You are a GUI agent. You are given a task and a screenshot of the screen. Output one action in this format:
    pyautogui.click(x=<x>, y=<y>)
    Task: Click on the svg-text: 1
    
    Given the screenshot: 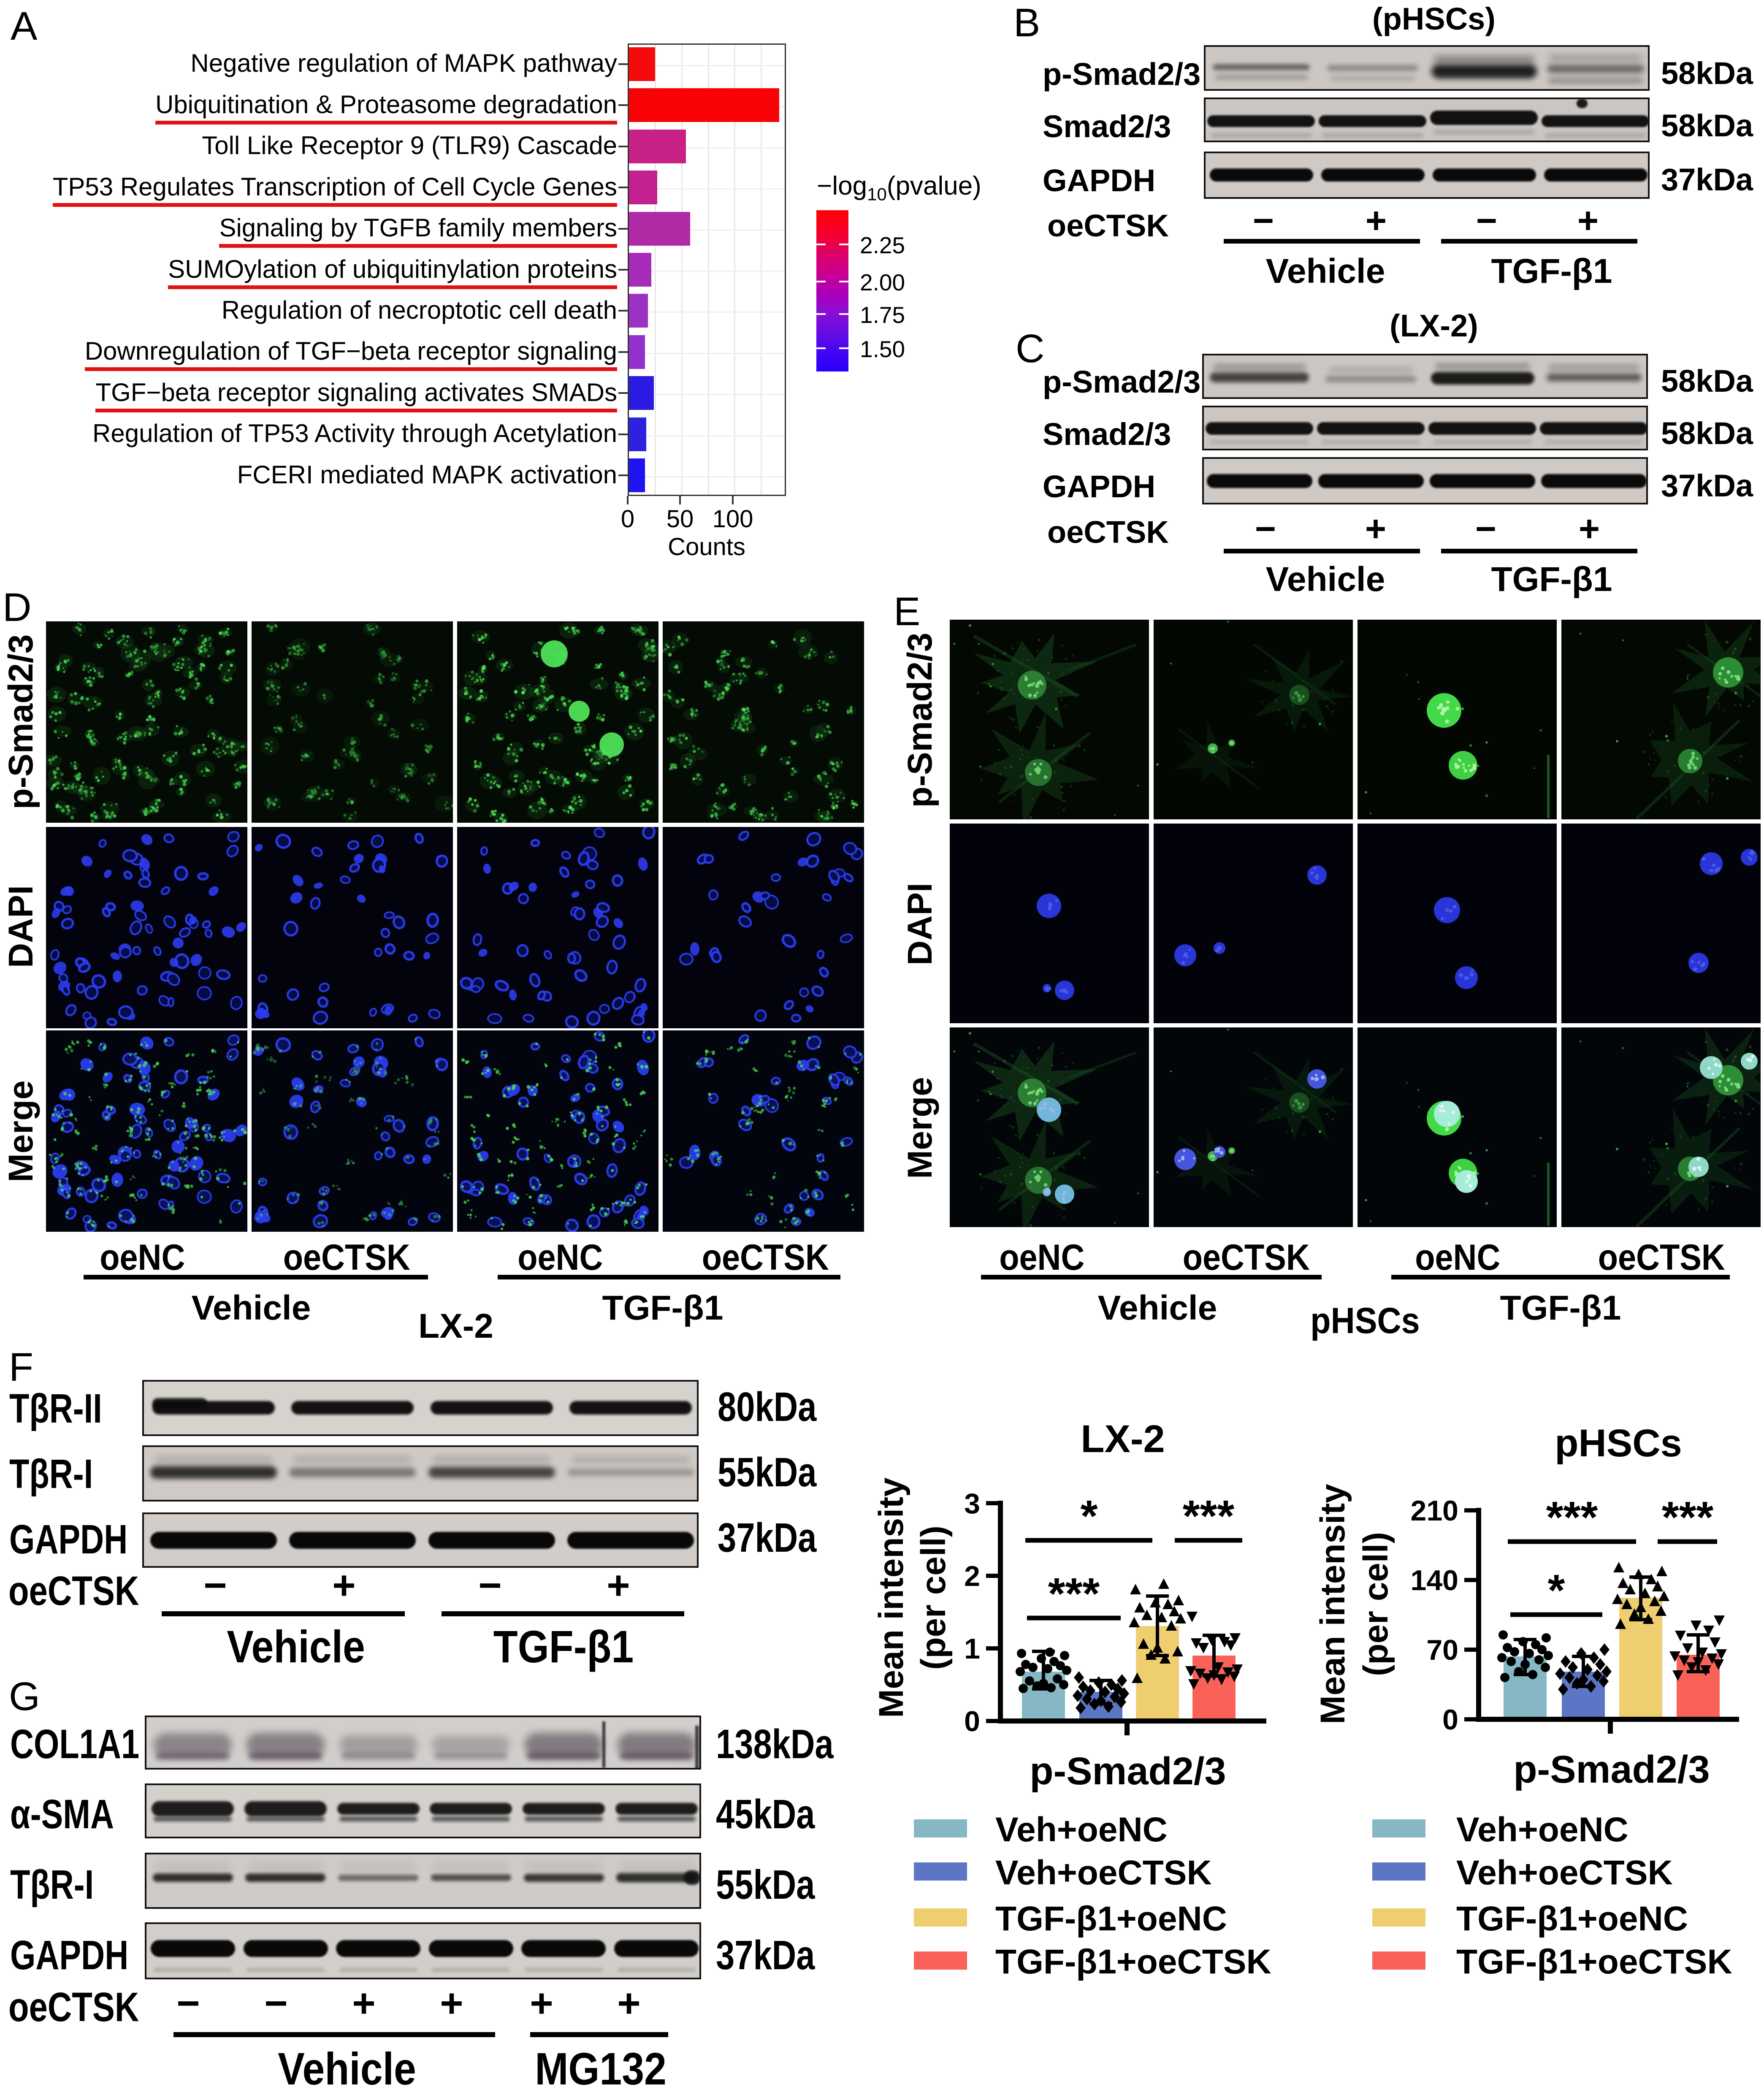 What is the action you would take?
    pyautogui.click(x=972, y=1649)
    